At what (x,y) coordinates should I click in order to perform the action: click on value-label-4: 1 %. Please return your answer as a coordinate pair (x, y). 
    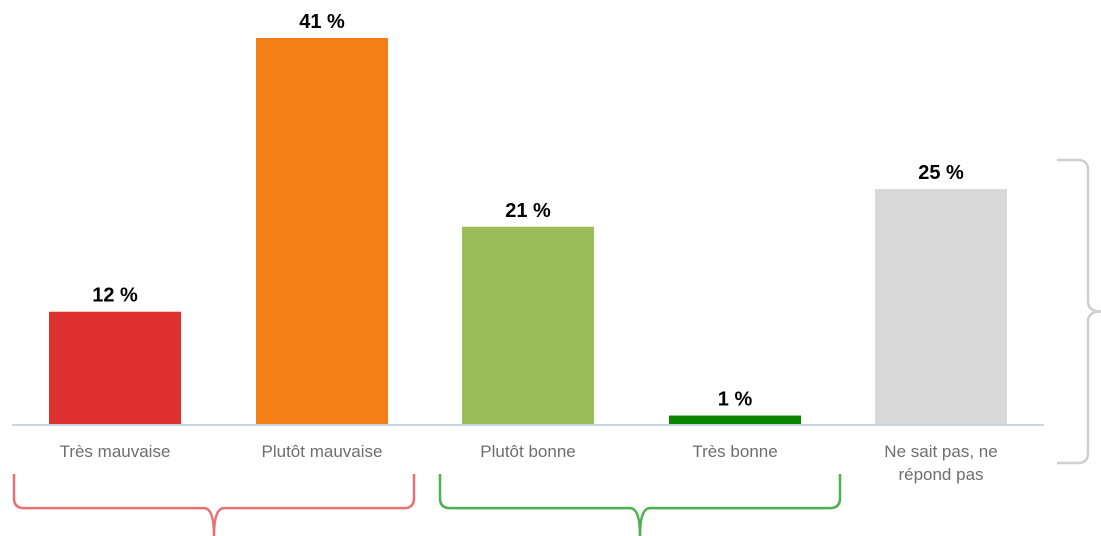
    Looking at the image, I should click on (735, 400).